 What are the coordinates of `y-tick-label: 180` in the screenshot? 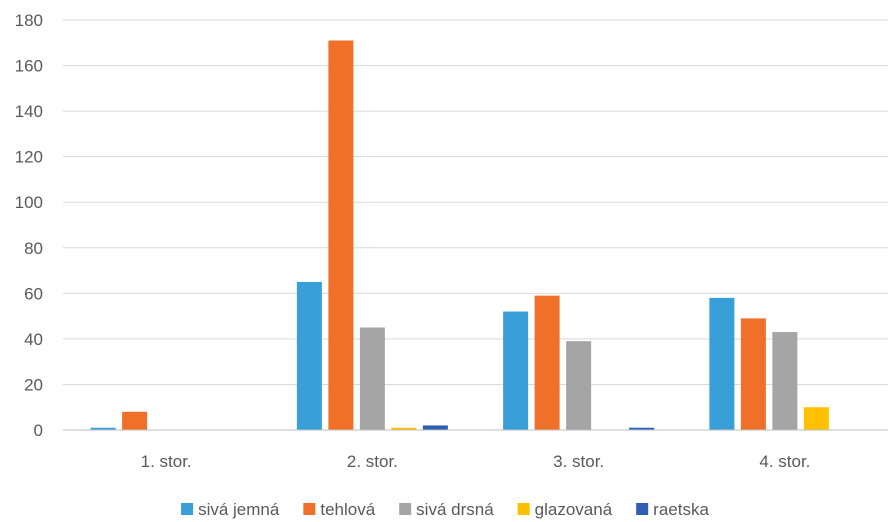 It's located at (29, 20).